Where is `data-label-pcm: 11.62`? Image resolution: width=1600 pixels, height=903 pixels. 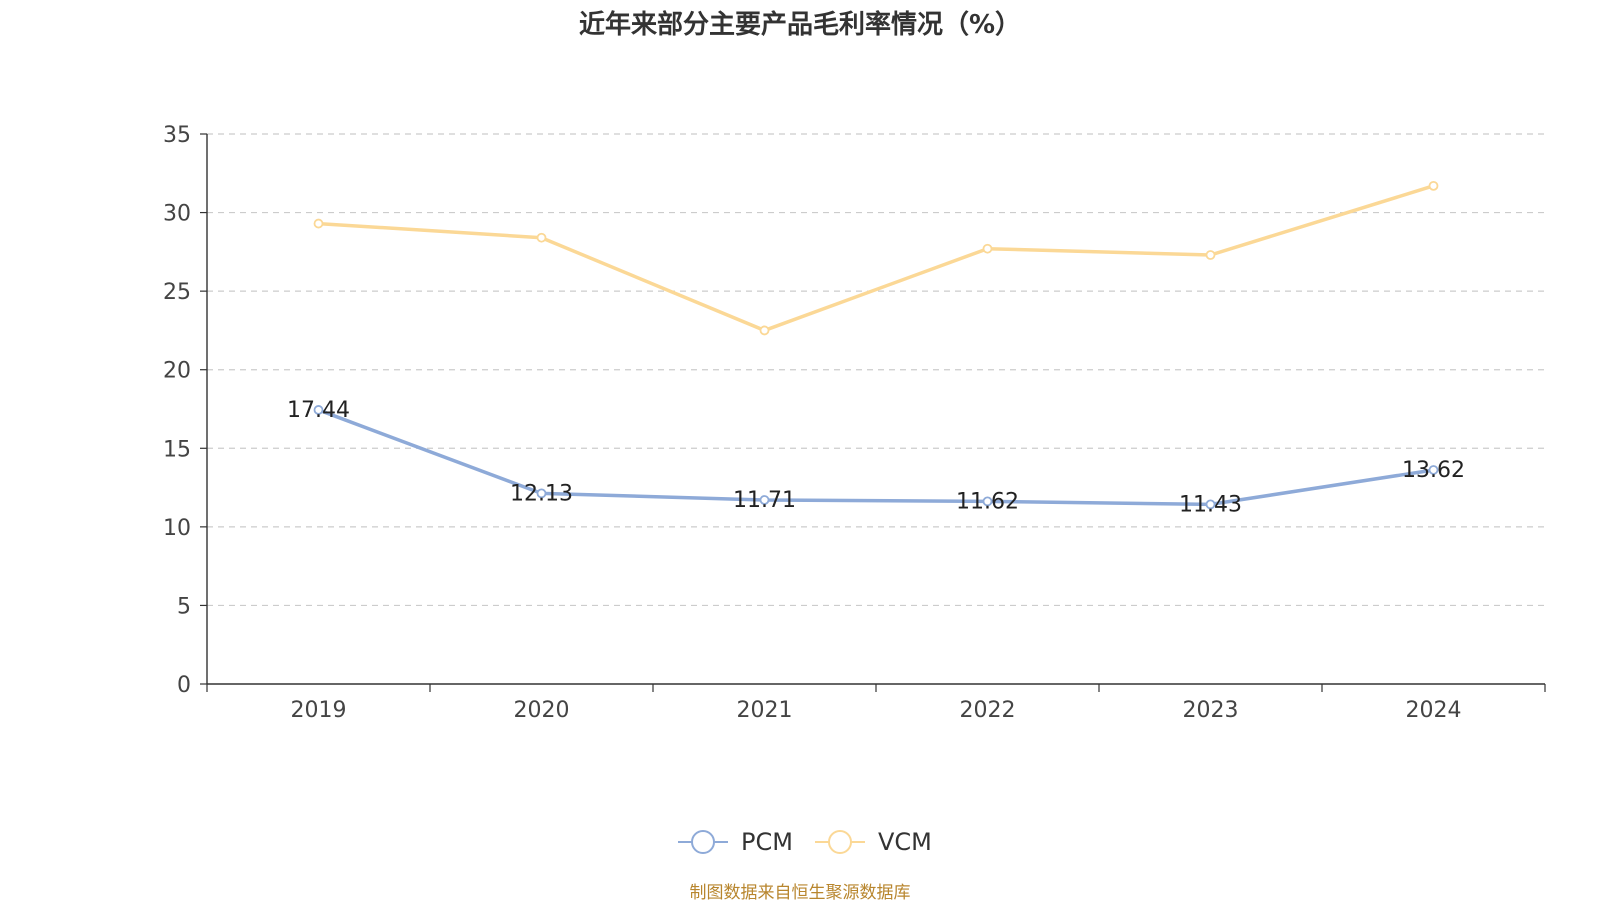
data-label-pcm: 11.62 is located at coordinates (987, 501).